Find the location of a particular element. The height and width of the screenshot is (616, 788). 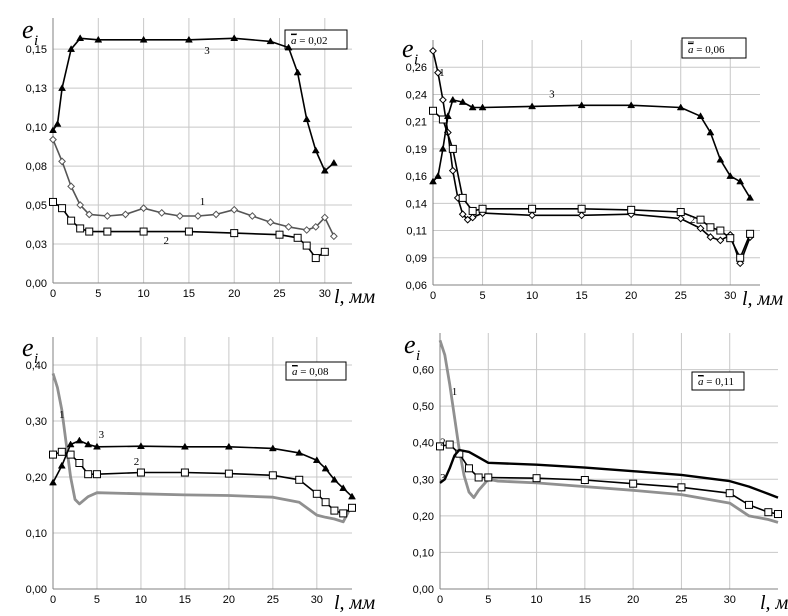

x-tick-label: 0 is located at coordinates (433, 296).